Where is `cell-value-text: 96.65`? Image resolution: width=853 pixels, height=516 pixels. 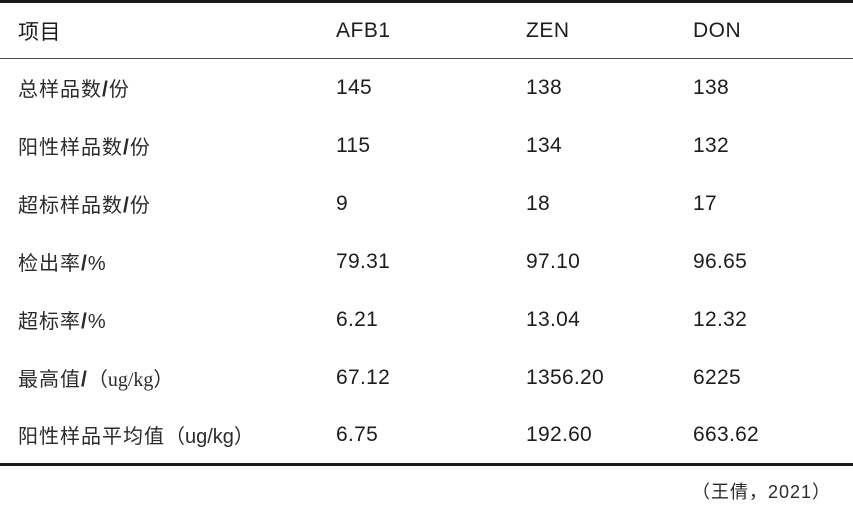 cell-value-text: 96.65 is located at coordinates (720, 261).